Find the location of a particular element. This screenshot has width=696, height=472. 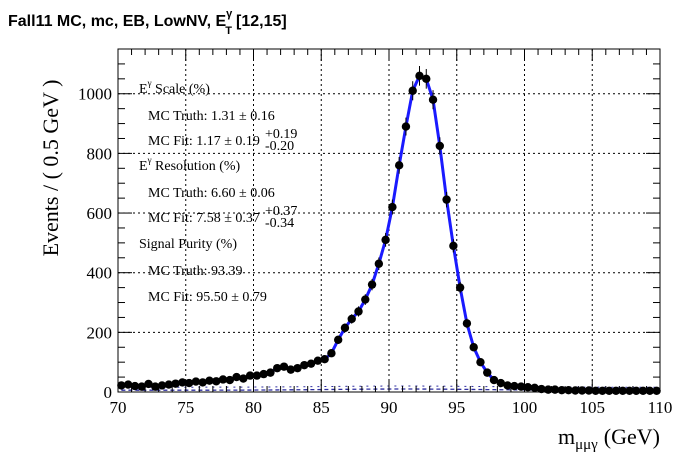

legend-header-label: Signal Purity (%) is located at coordinates (188, 244).